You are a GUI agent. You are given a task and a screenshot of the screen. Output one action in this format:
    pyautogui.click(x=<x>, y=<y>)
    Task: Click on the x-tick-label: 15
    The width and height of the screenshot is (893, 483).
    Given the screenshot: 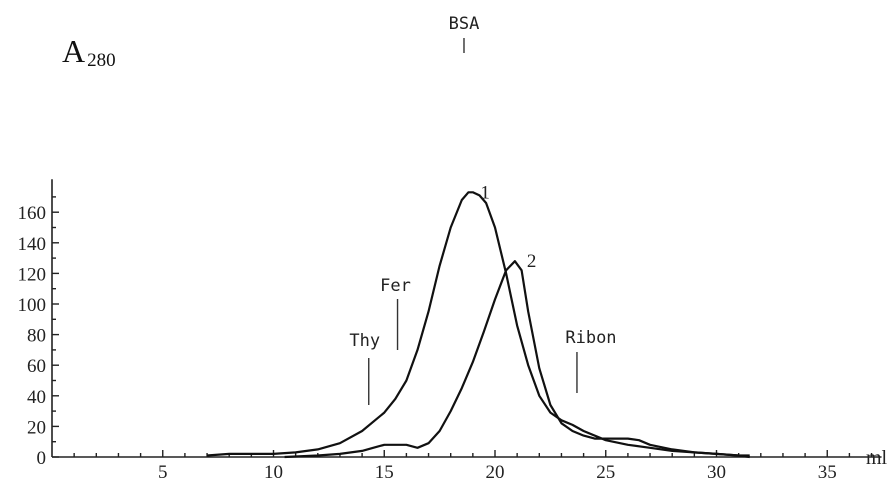 What is the action you would take?
    pyautogui.click(x=384, y=472)
    